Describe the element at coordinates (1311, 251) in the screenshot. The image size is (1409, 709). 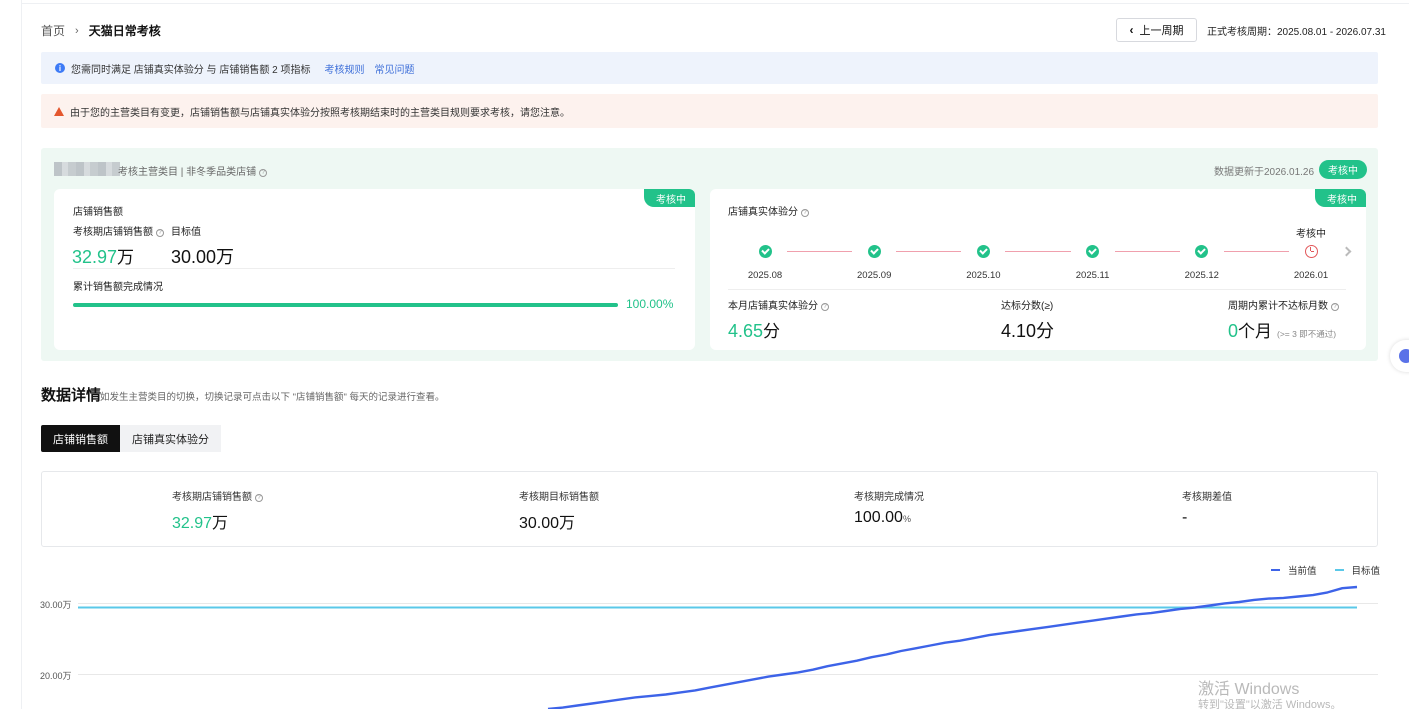
I see `month-in-progress-clock-icon` at that location.